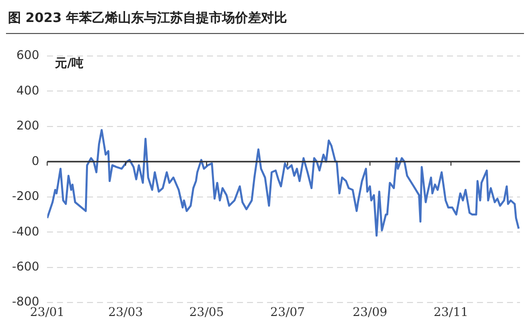  What do you see at coordinates (28, 90) in the screenshot?
I see `y-tick-label: 400` at bounding box center [28, 90].